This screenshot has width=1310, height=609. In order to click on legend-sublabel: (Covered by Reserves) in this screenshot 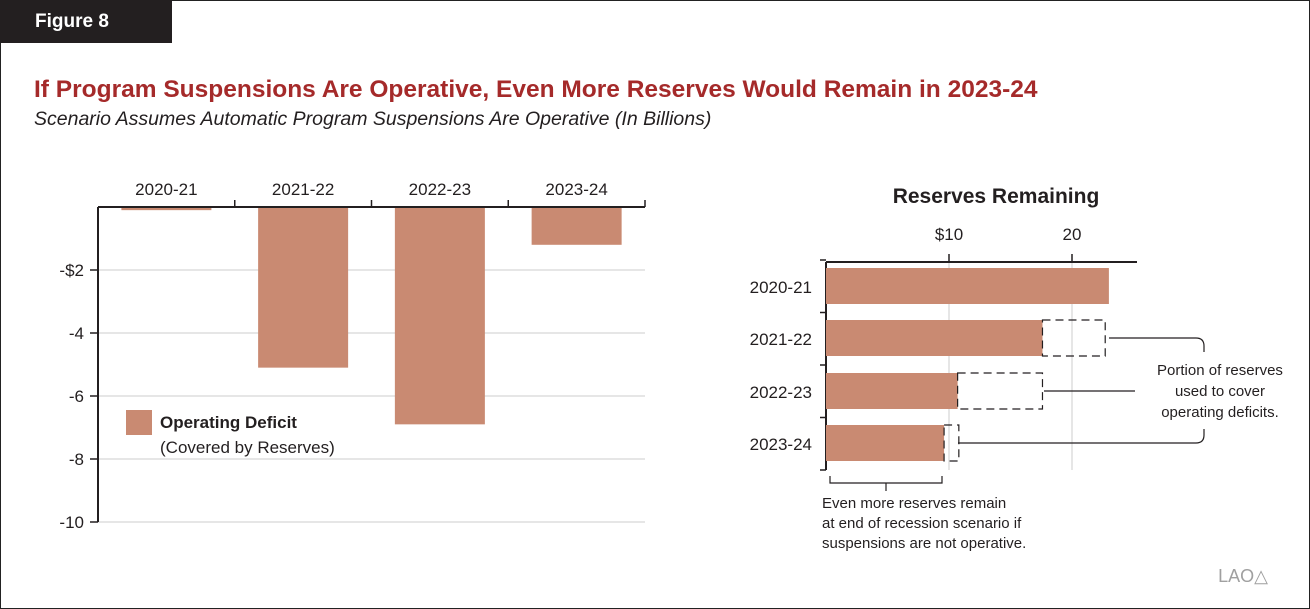, I will do `click(247, 447)`.